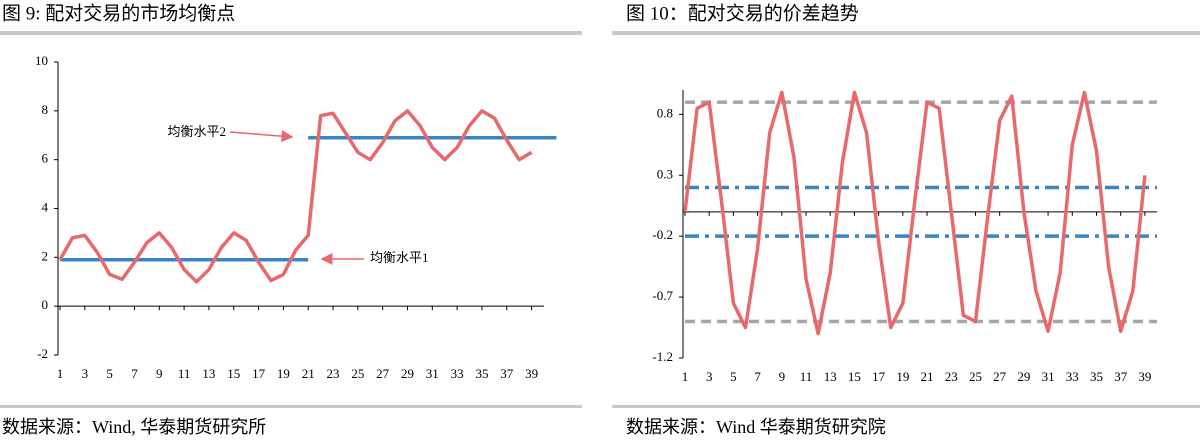 The height and width of the screenshot is (448, 1200). Describe the element at coordinates (665, 112) in the screenshot. I see `y-tick-label: 0.8` at that location.